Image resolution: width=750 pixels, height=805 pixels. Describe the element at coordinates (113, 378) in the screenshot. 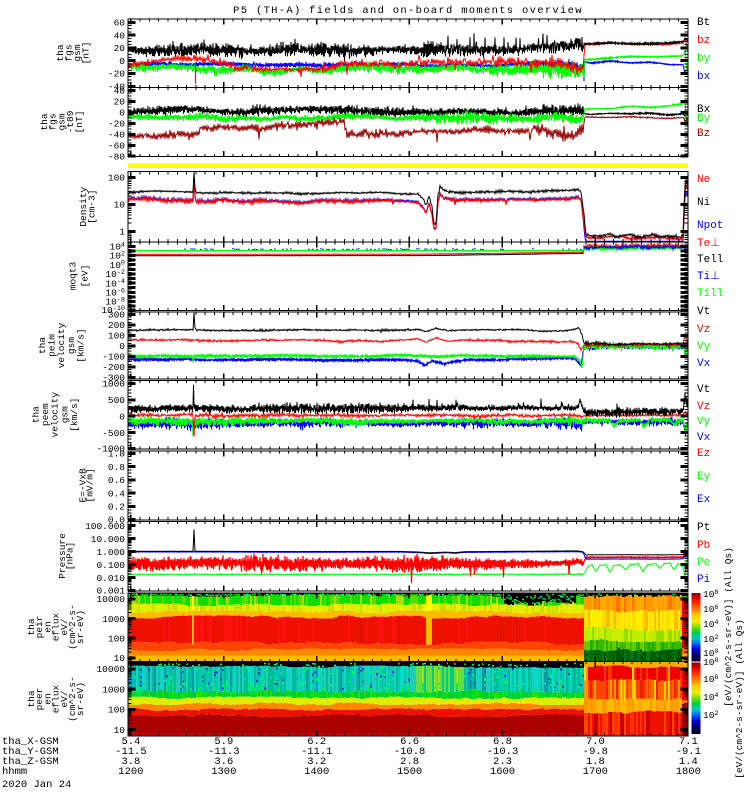

I see `svg-text: -300` at that location.